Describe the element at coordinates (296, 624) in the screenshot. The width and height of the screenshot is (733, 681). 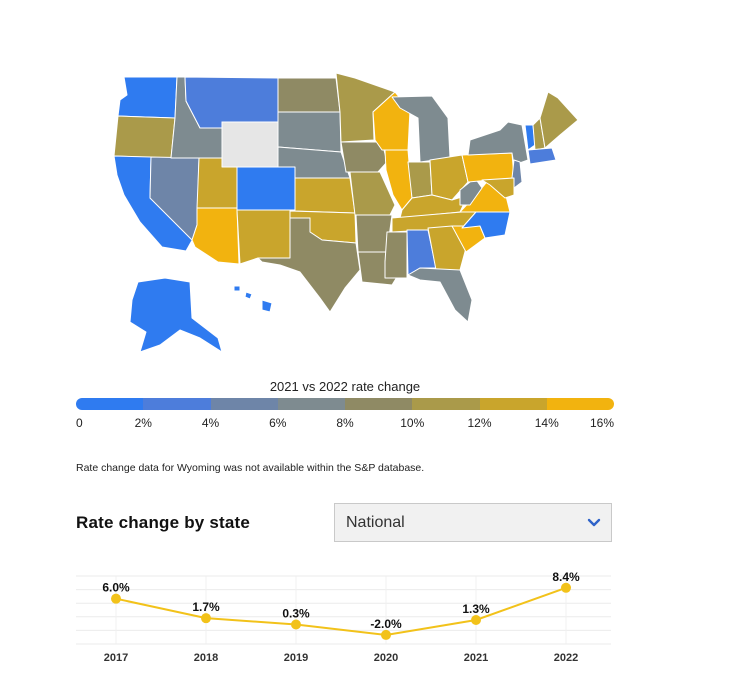
I see `data-point-2019` at that location.